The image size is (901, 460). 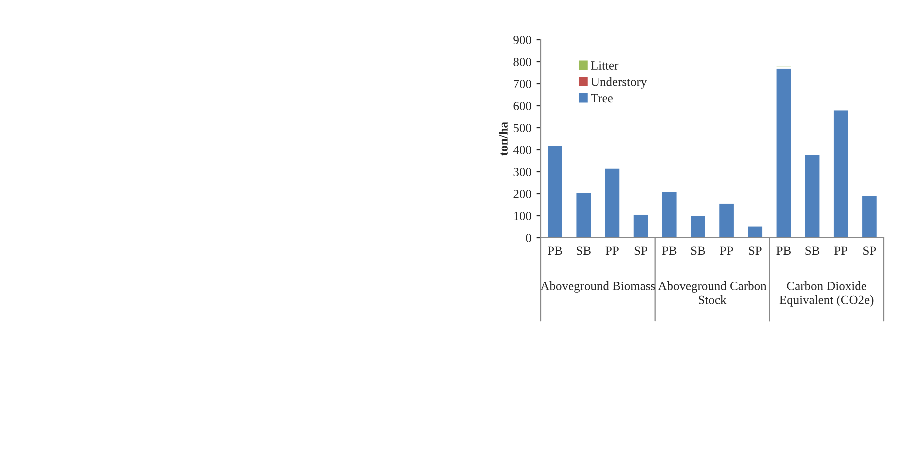 What do you see at coordinates (522, 150) in the screenshot?
I see `y-tick-label: 400` at bounding box center [522, 150].